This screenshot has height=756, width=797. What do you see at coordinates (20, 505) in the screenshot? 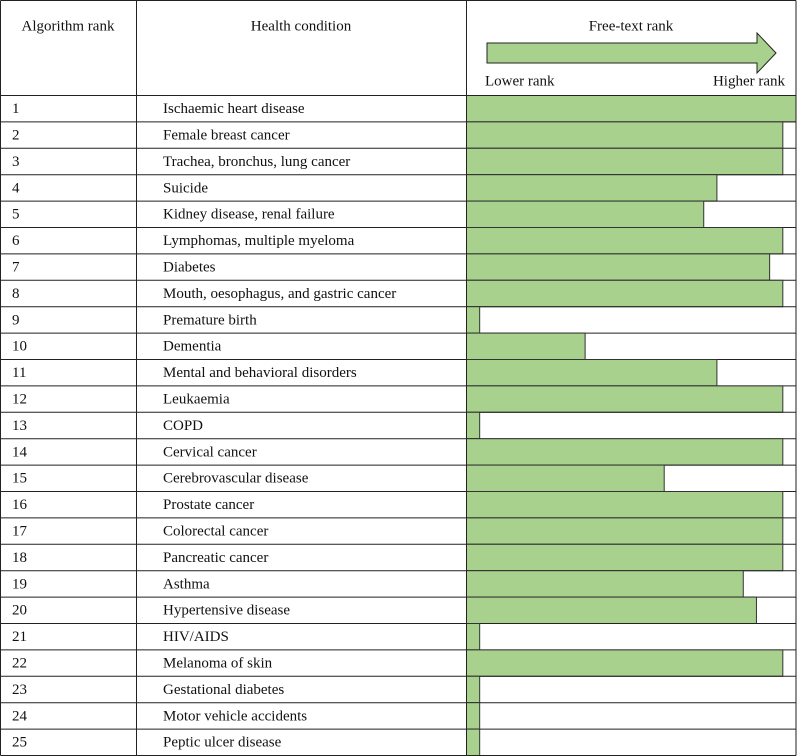
I see `rank-cell: 16` at bounding box center [20, 505].